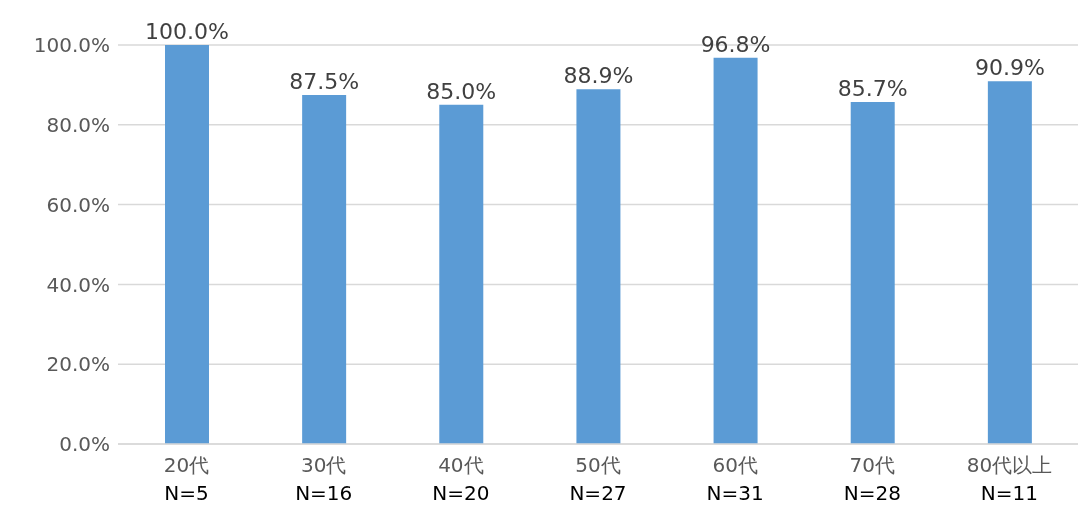 The height and width of the screenshot is (518, 1086). What do you see at coordinates (735, 44) in the screenshot?
I see `data-label: 96.8%` at bounding box center [735, 44].